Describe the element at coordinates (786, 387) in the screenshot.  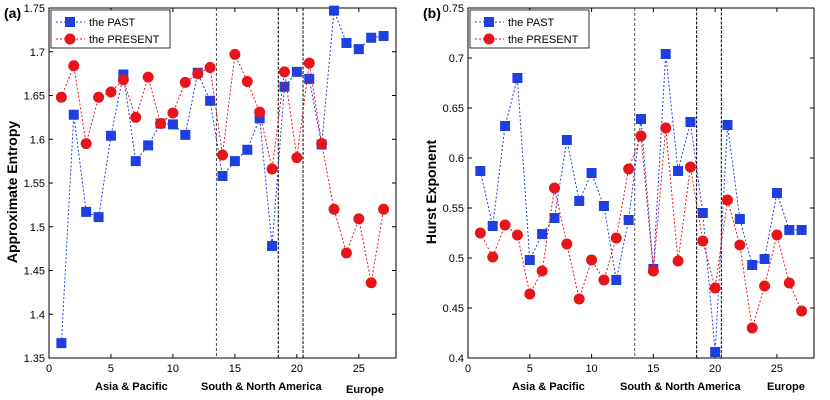
I see `panel-b-region-europe: Europe` at that location.